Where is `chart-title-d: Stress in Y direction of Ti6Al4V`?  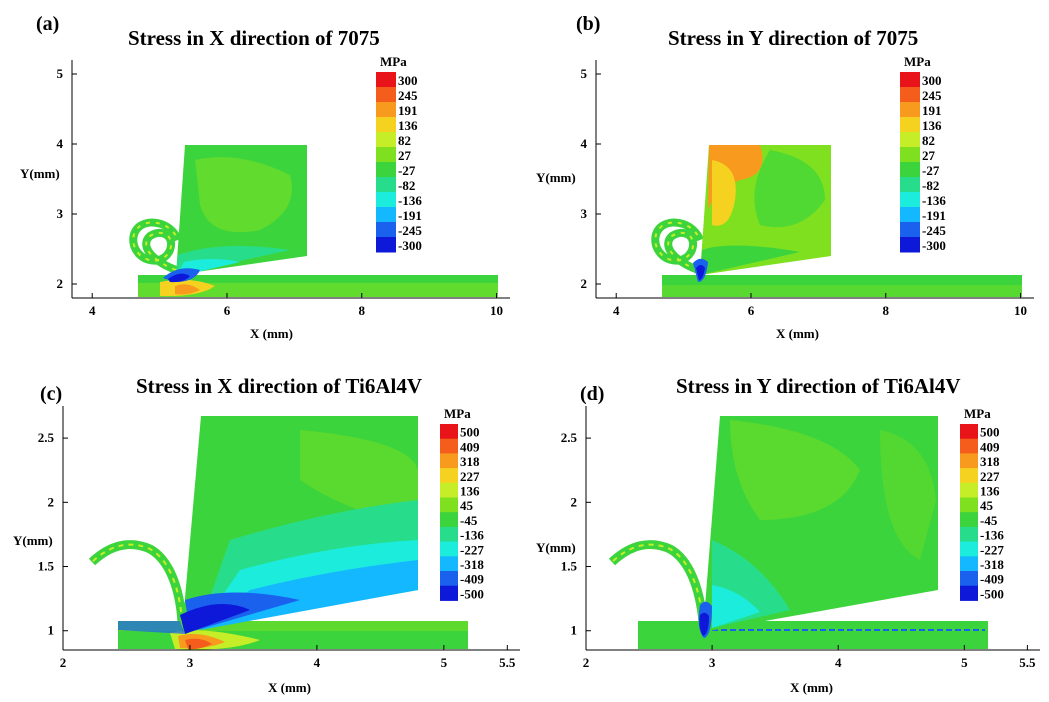
chart-title-d: Stress in Y direction of Ti6Al4V is located at coordinates (818, 386).